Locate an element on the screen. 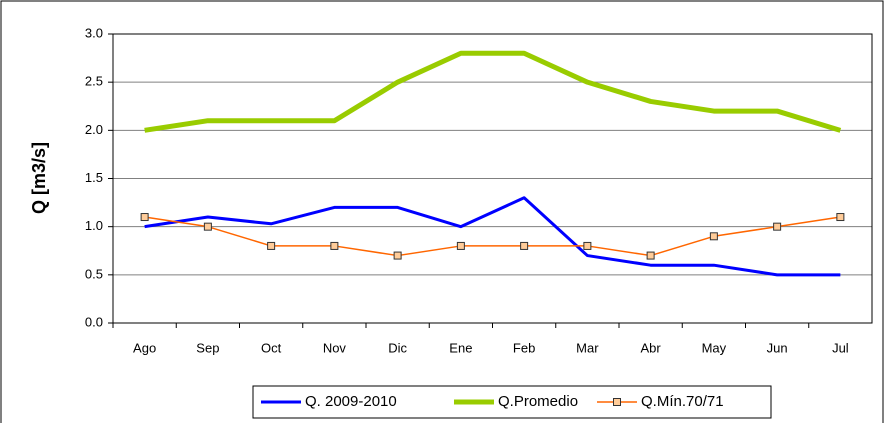 The image size is (885, 423). y-tick-label: 2.0 is located at coordinates (94, 129).